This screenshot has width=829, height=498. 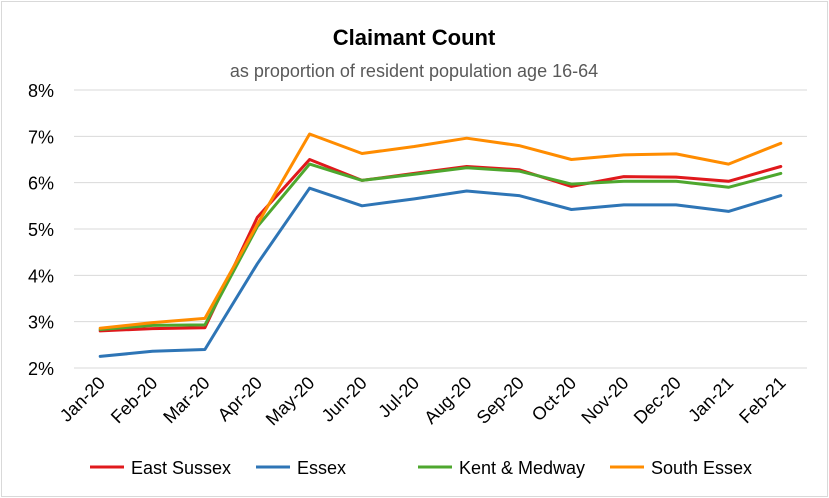 I want to click on x-tick-label: Apr-20, so click(x=240, y=399).